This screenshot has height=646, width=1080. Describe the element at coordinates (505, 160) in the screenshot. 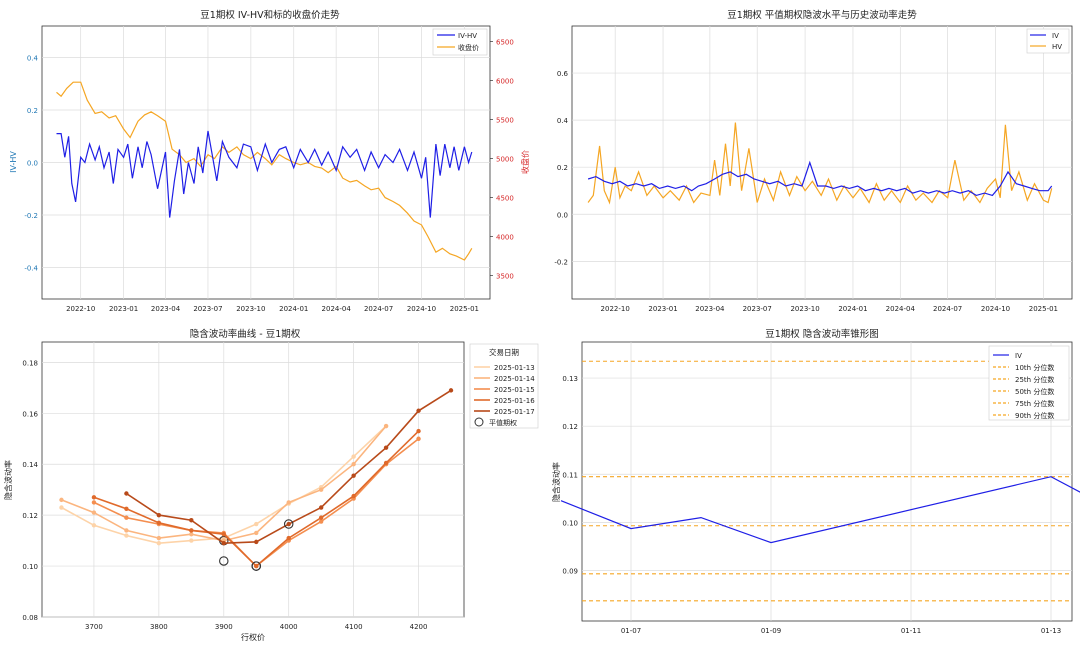

I see `y2tick-label: 5000` at that location.